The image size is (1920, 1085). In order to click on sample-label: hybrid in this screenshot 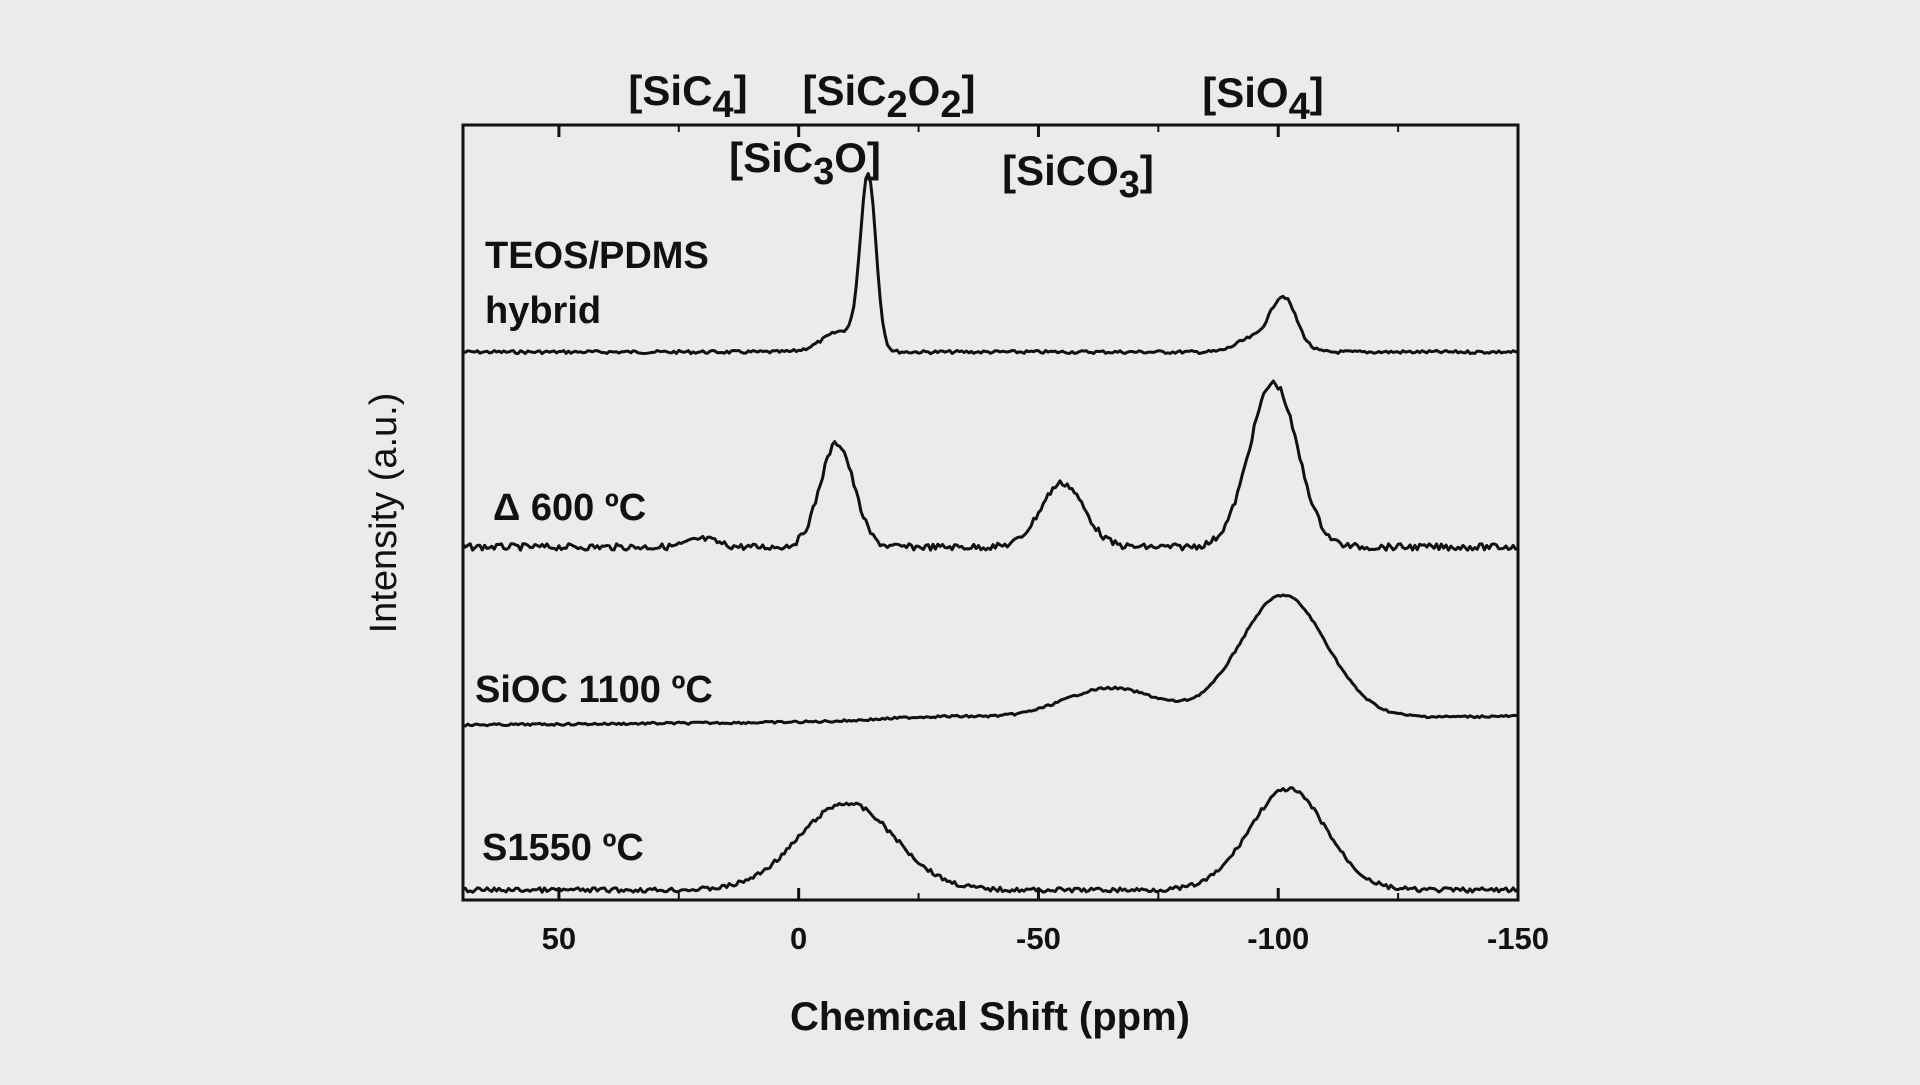, I will do `click(543, 311)`.